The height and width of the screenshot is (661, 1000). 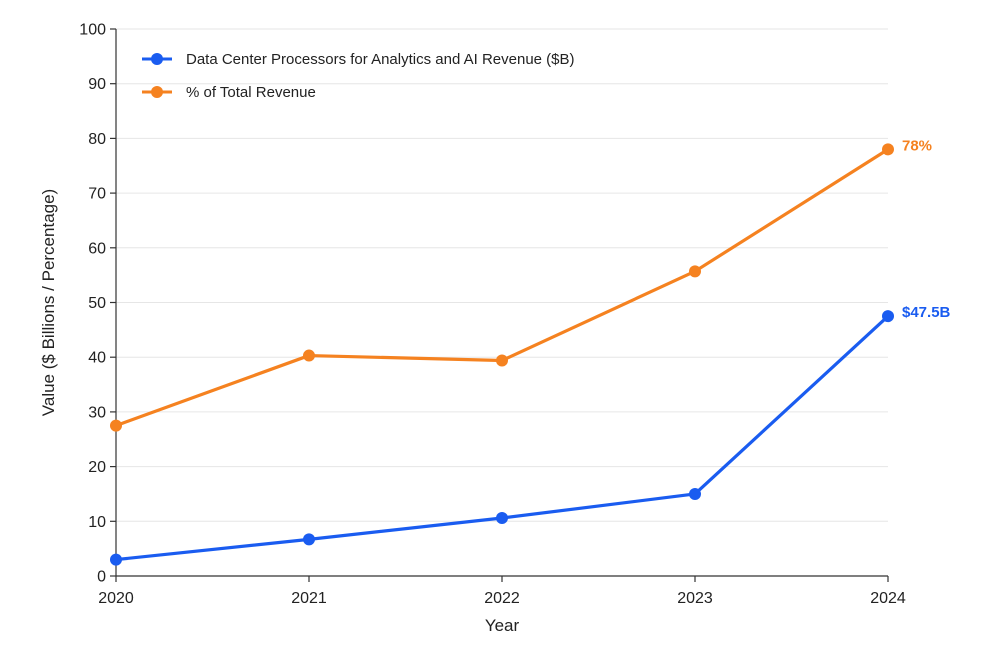 What do you see at coordinates (157, 92) in the screenshot?
I see `legend-marker-percent` at bounding box center [157, 92].